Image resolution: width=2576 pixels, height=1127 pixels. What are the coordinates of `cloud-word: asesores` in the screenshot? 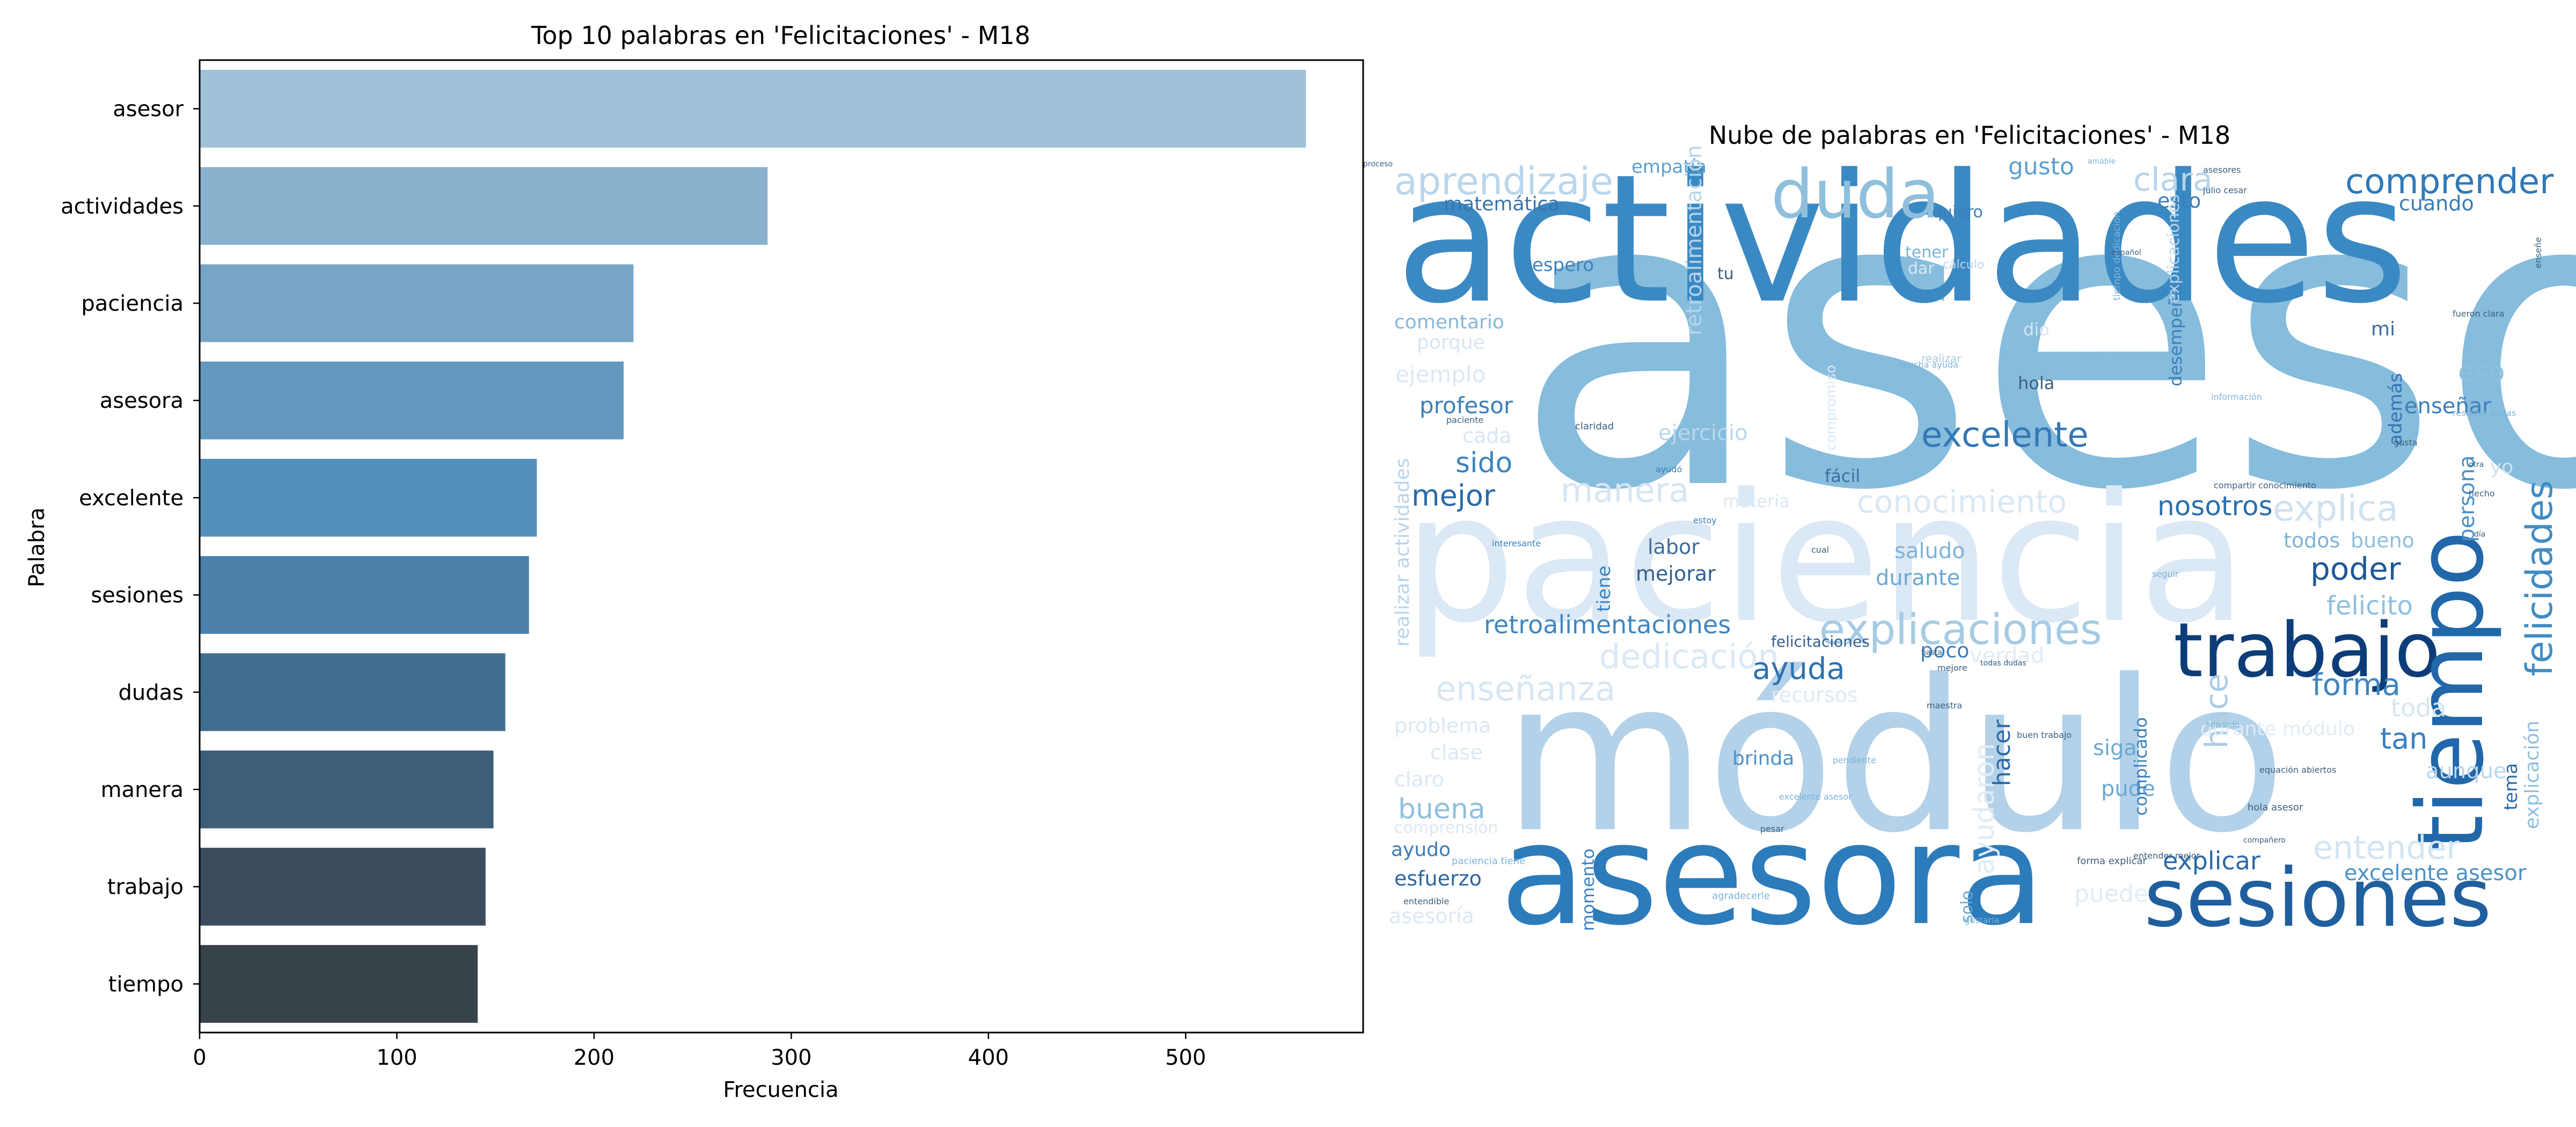 It's located at (2222, 170).